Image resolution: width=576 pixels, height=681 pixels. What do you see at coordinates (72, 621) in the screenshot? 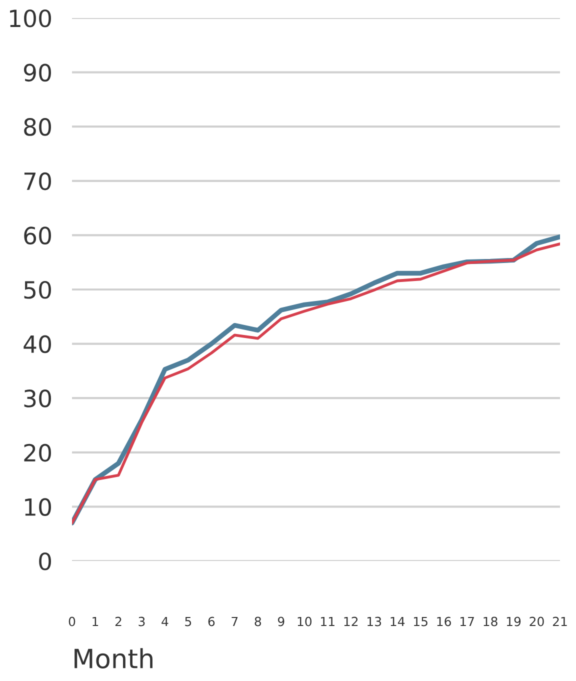
I see `x-tick-label: 0` at bounding box center [72, 621].